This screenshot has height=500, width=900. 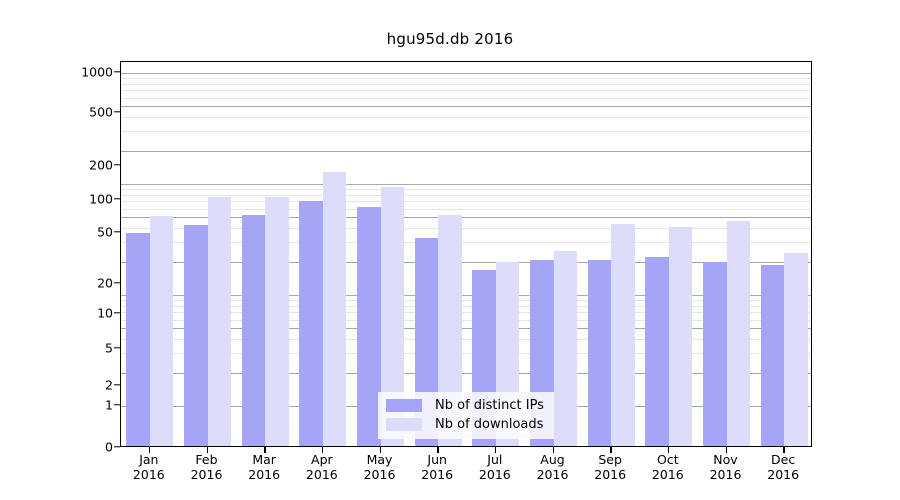 I want to click on x-tick-label: Jan 2016, so click(x=149, y=467).